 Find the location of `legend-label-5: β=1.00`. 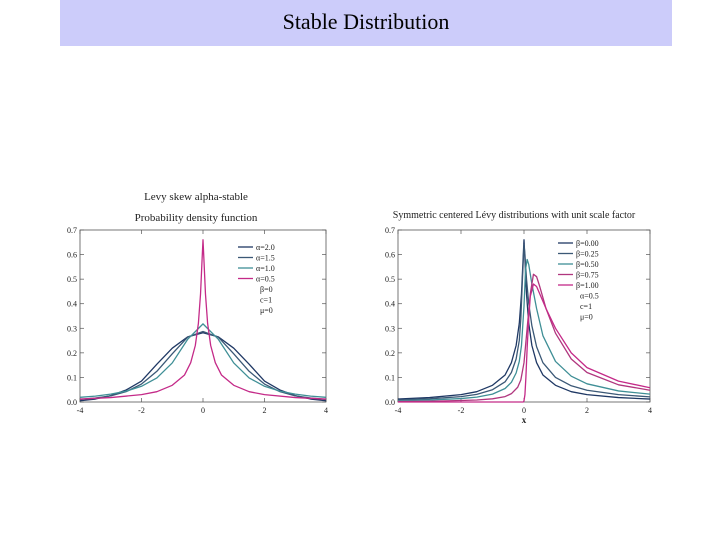

legend-label-5: β=1.00 is located at coordinates (587, 285).